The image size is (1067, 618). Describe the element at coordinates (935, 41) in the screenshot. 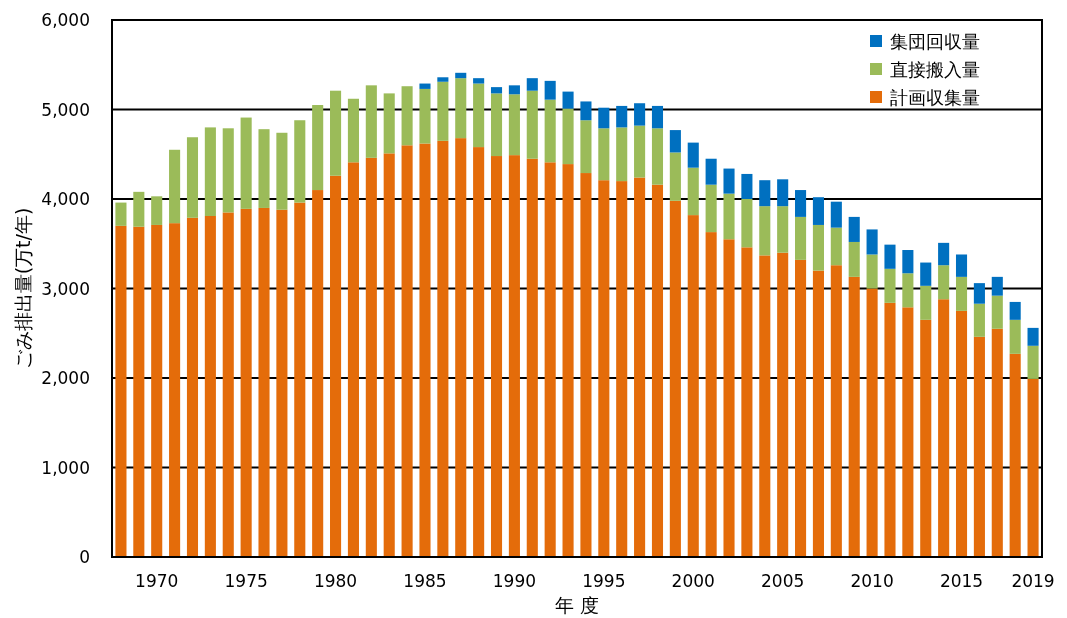

I see `legend-label: 集団回収量` at that location.